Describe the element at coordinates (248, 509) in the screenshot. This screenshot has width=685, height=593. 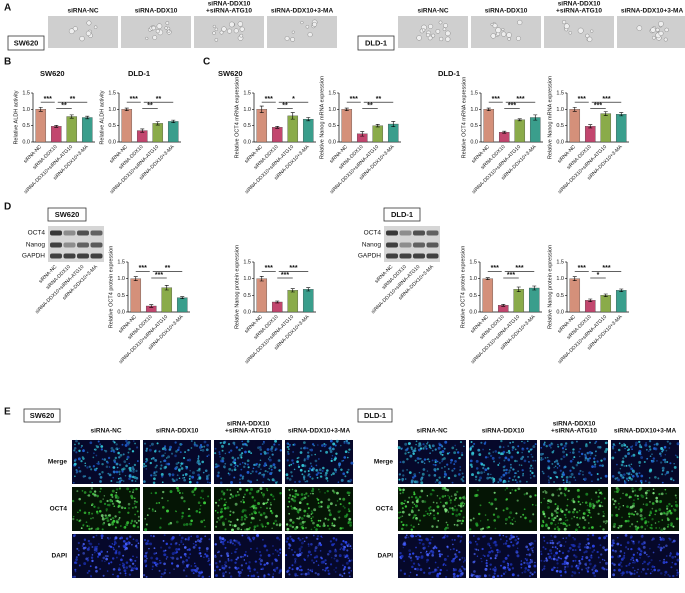
I see `fluorescence-image` at that location.